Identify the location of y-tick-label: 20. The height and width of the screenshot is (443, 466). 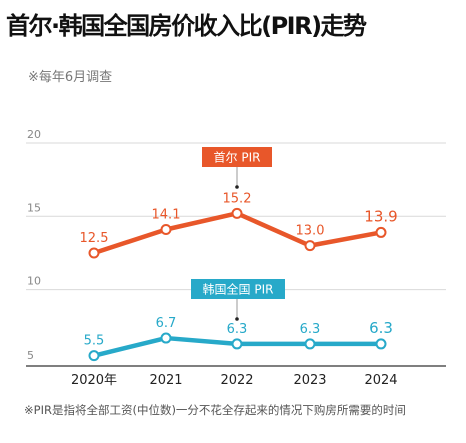
(34, 134).